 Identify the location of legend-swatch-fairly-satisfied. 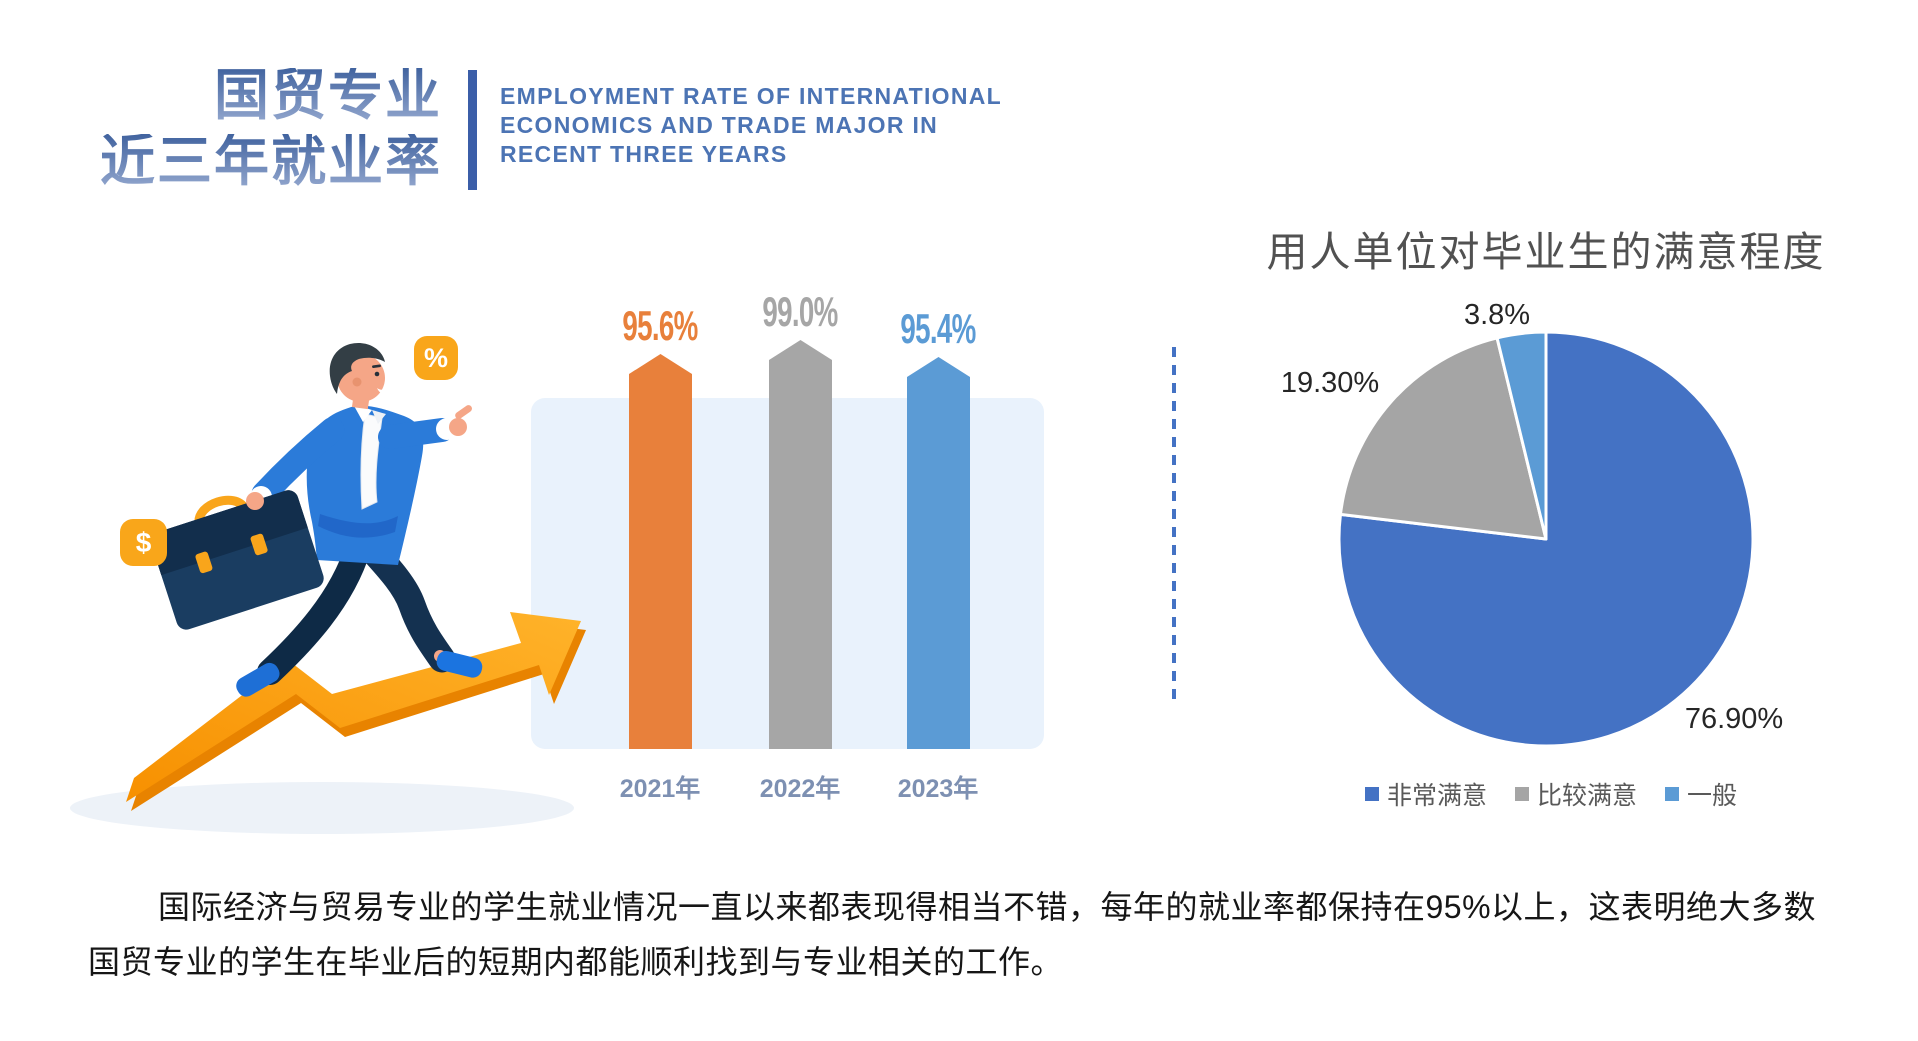
(1521, 794).